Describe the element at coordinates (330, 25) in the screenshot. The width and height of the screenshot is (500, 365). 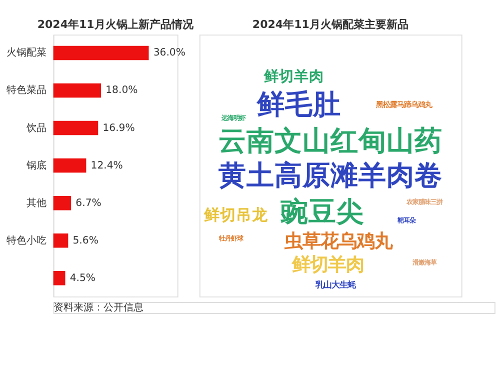
I see `text: 2024年11月火锅配菜主要新品` at that location.